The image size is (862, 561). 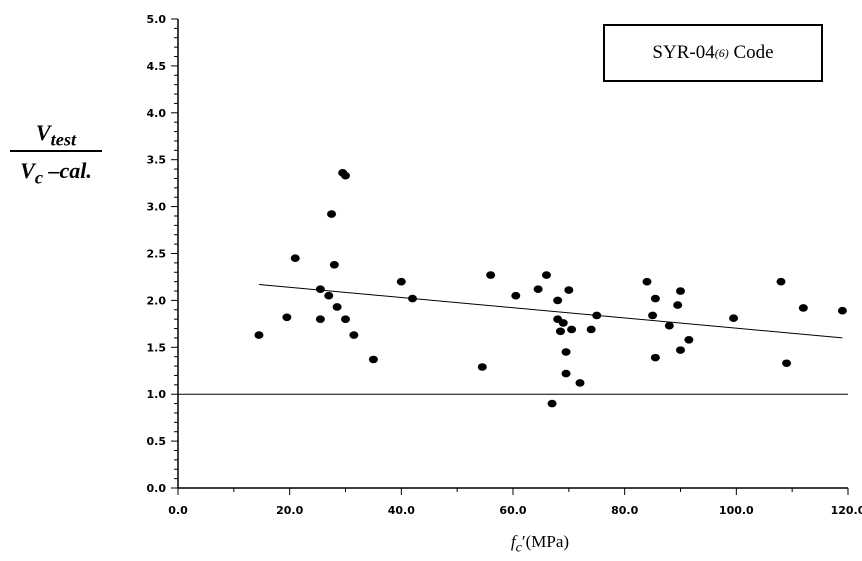 What do you see at coordinates (289, 510) in the screenshot?
I see `x-tick-label: 20.0` at bounding box center [289, 510].